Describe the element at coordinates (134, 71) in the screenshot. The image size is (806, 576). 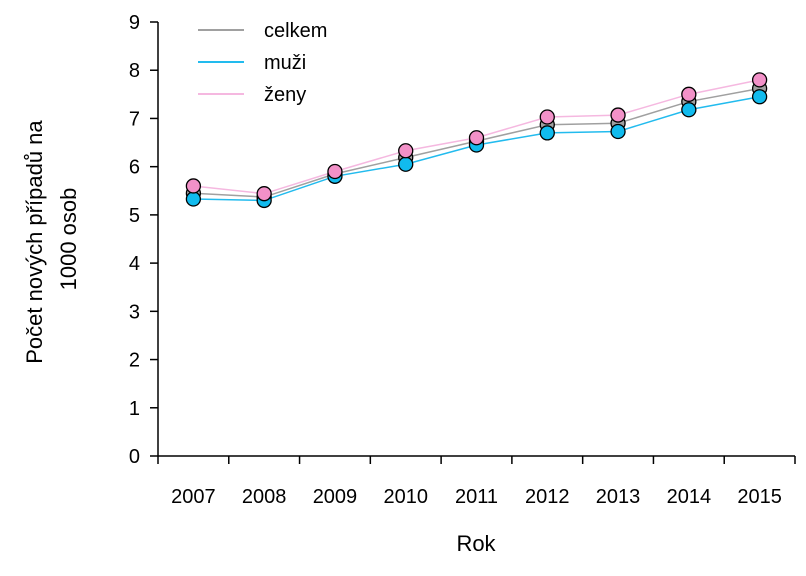
I see `y-tick-label: 8` at that location.